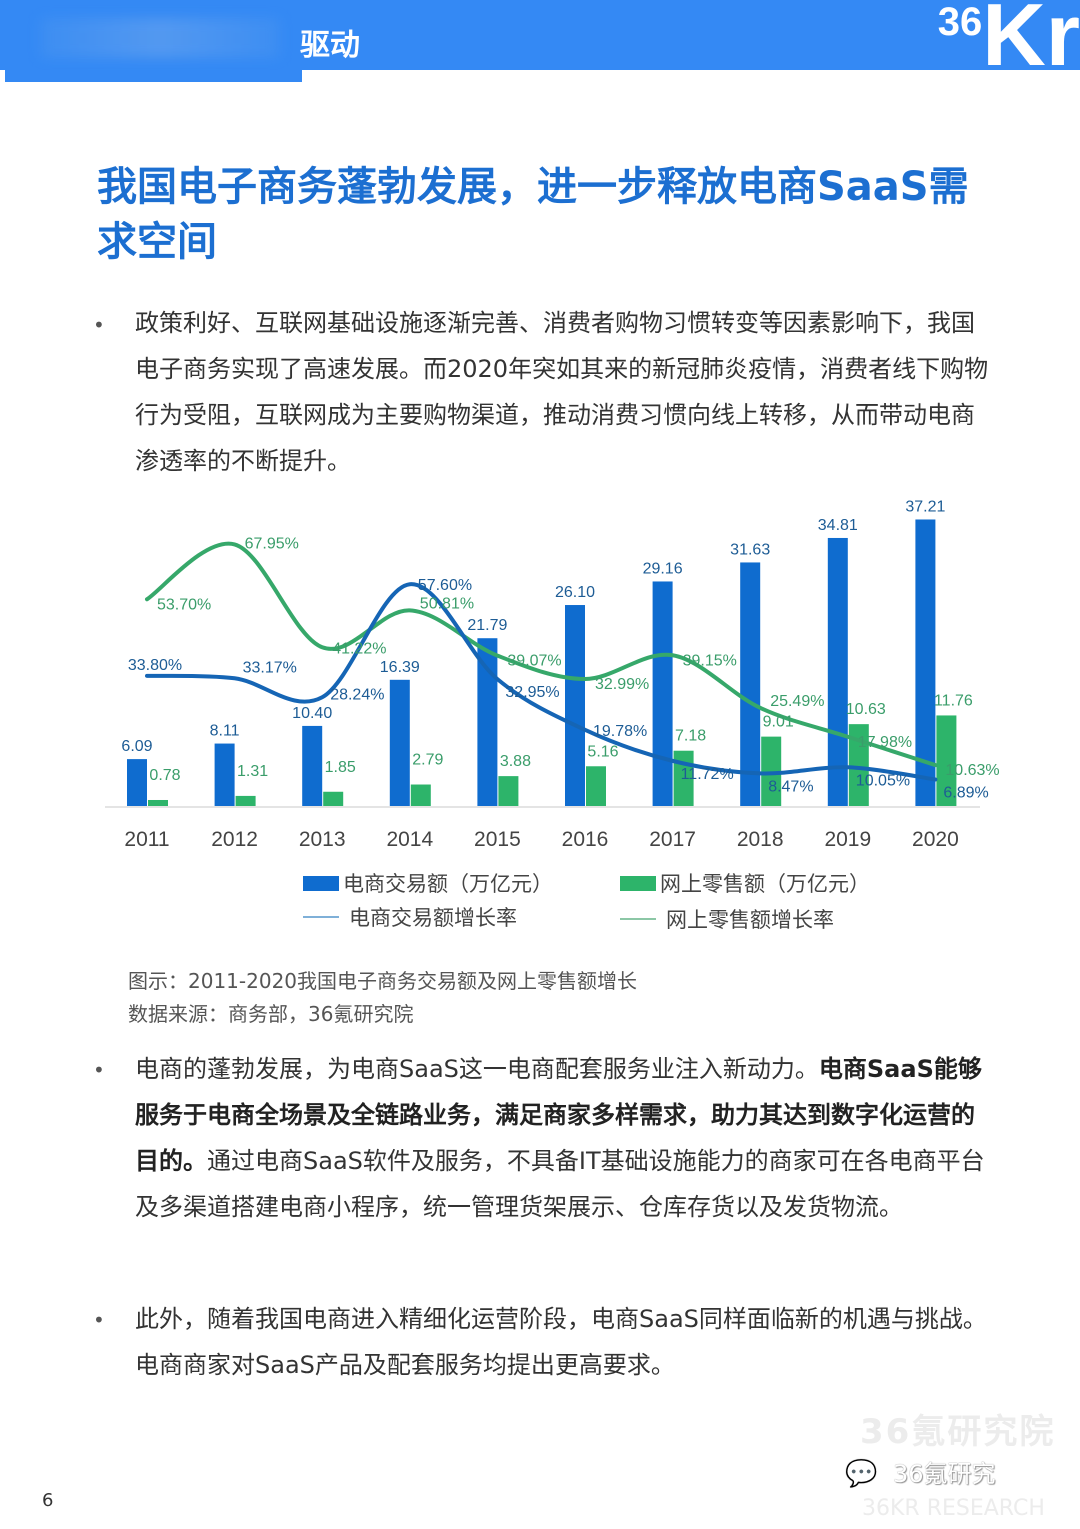 Image resolution: width=1080 pixels, height=1529 pixels. What do you see at coordinates (497, 839) in the screenshot?
I see `x-tick-label: 2015` at bounding box center [497, 839].